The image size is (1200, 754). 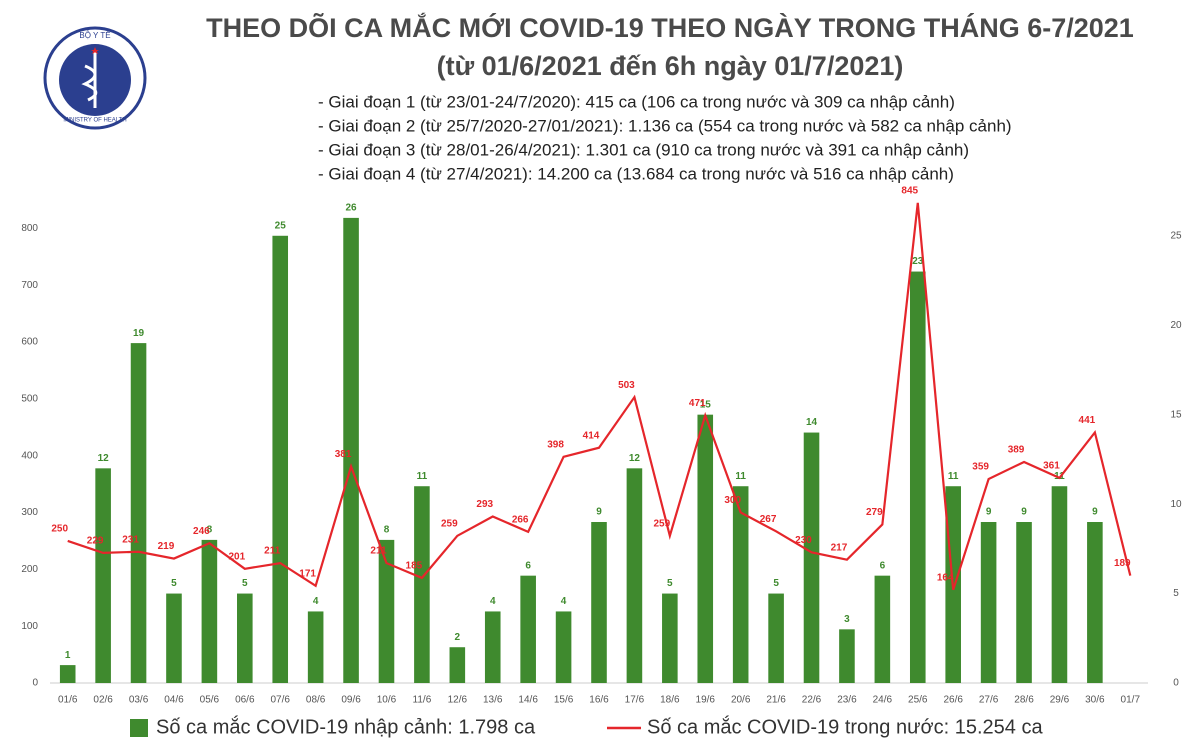 I want to click on chart-subtitle: (từ 01/6/2021 đến 6h ngày 01/7/2021), so click(x=670, y=66).